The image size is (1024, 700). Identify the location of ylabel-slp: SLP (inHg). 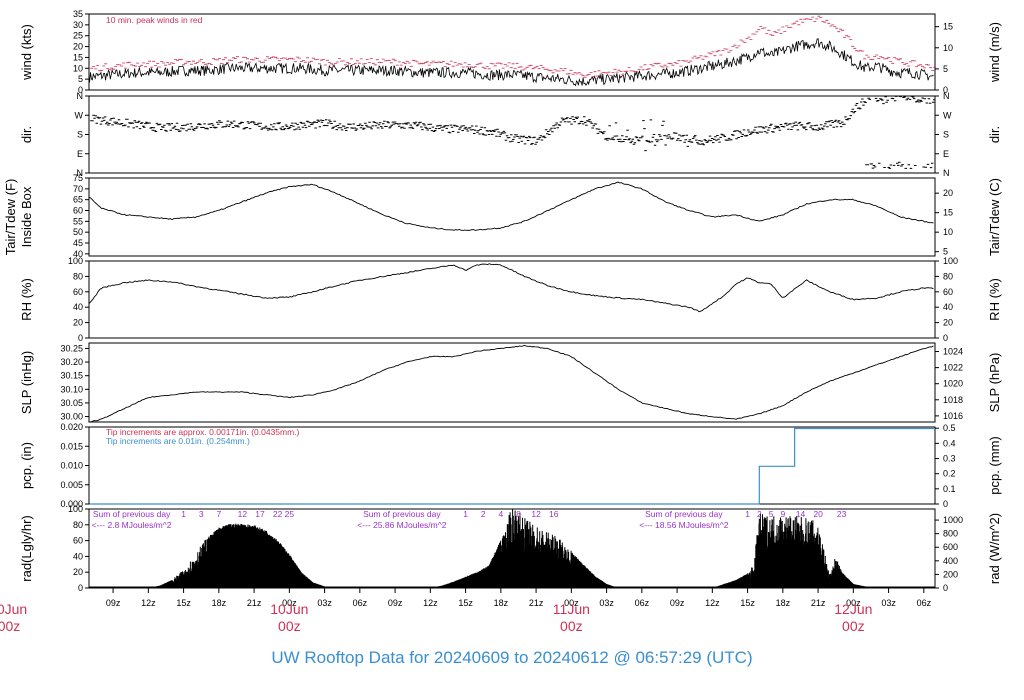
(26, 382).